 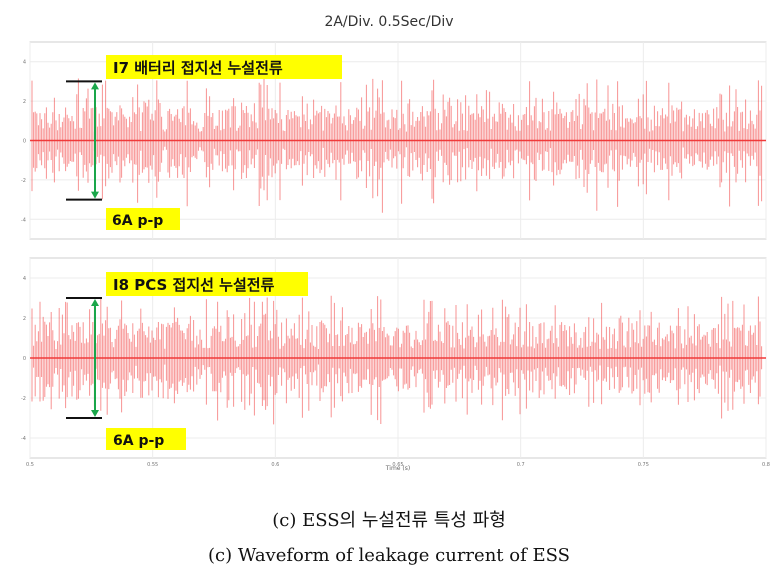 What do you see at coordinates (521, 465) in the screenshot?
I see `x-tick-label: 0.7` at bounding box center [521, 465].